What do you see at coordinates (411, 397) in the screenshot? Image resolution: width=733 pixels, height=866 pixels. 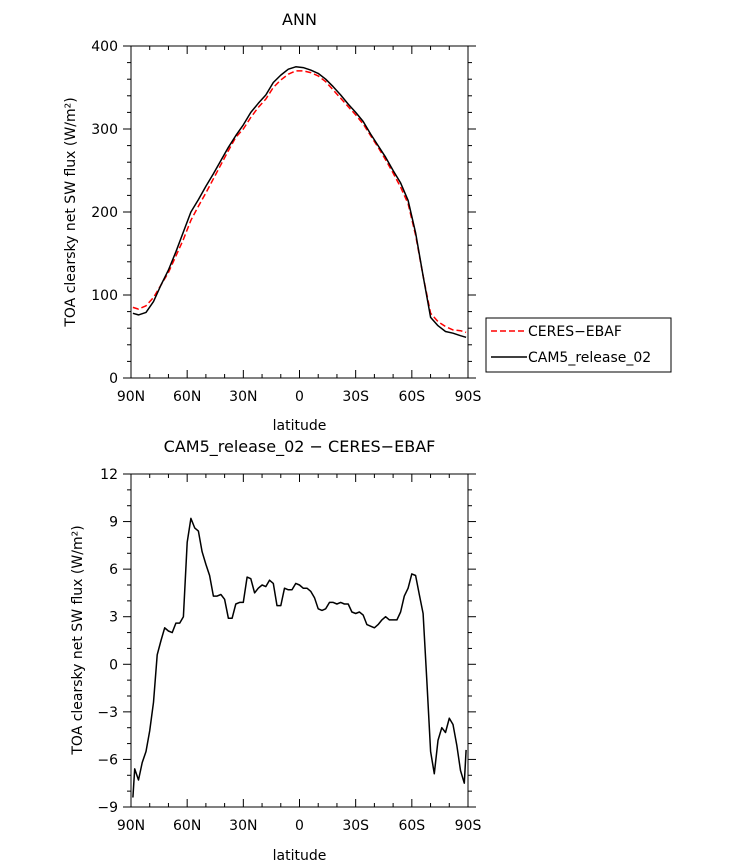 I see `top-x-tick-label: 60S` at bounding box center [411, 397].